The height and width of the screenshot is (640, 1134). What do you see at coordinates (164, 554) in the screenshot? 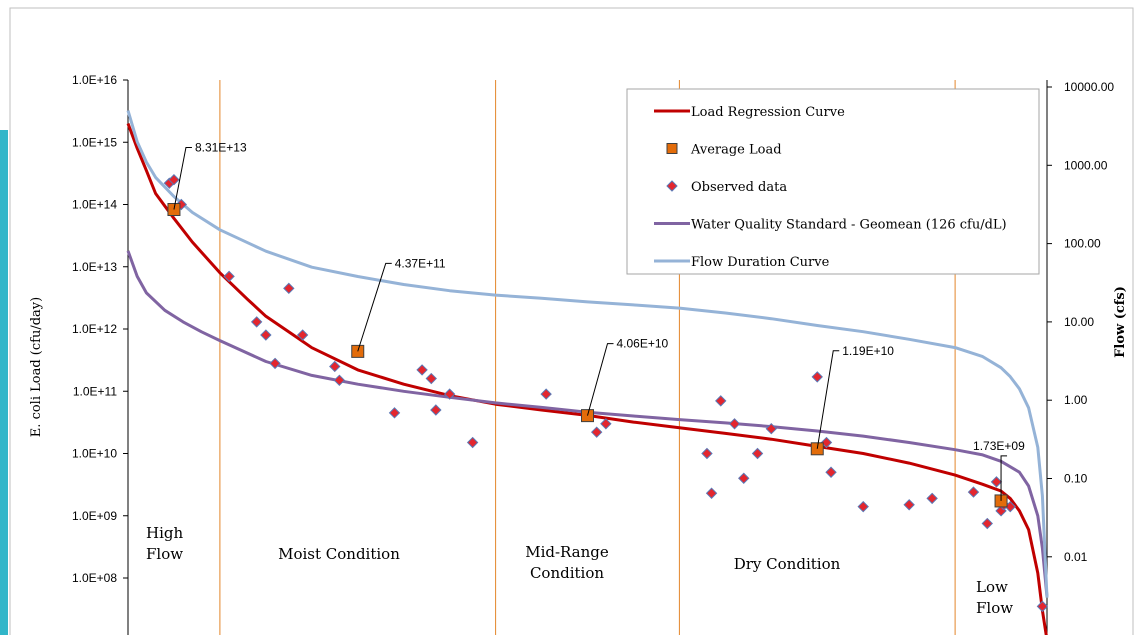
I see `zone-label-0-line-1: Flow` at bounding box center [164, 554].